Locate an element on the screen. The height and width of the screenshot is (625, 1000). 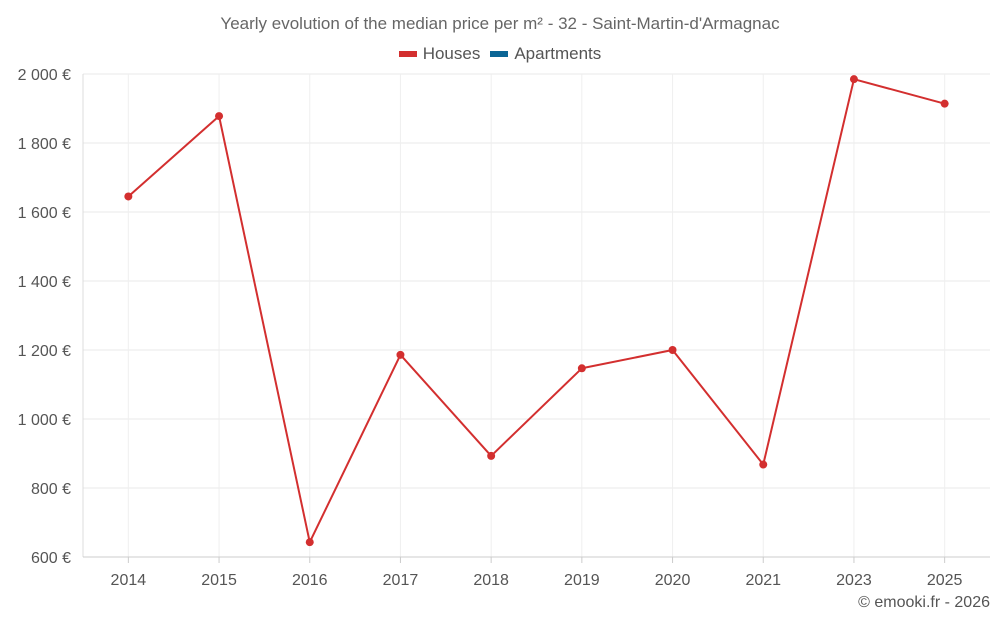
x-tick-label: 2021 is located at coordinates (763, 580).